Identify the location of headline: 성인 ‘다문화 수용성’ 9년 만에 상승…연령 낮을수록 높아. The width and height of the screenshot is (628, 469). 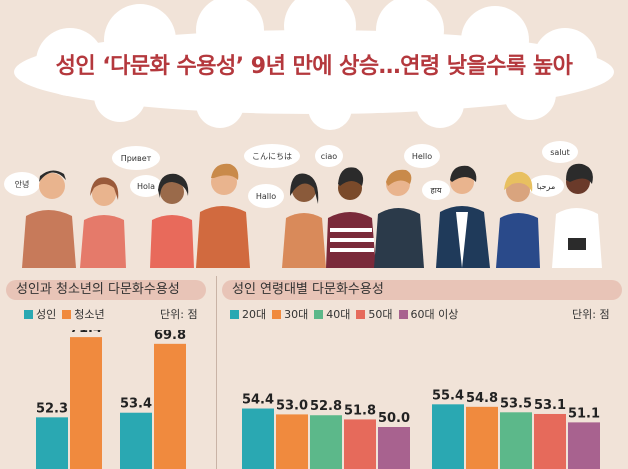
(314, 66).